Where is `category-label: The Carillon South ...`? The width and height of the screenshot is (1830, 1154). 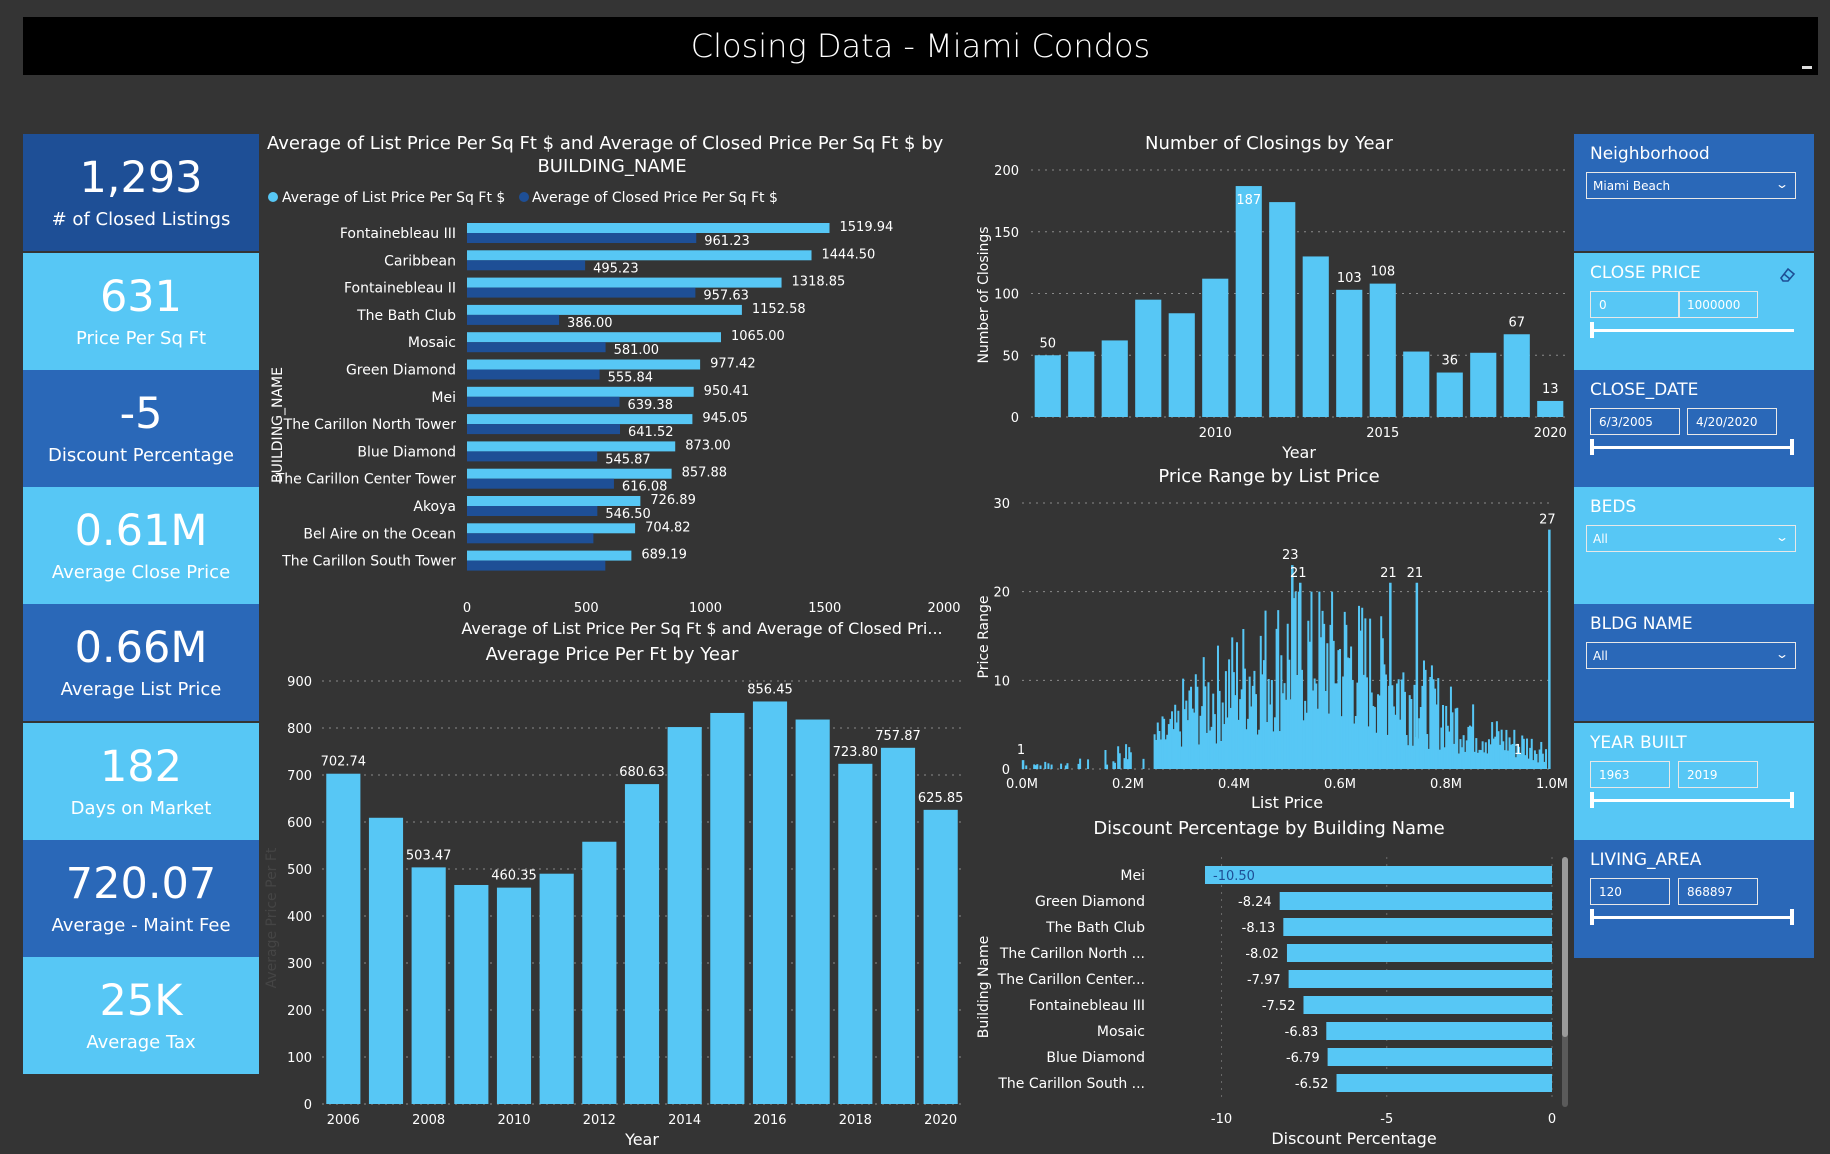
category-label: The Carillon South ... is located at coordinates (1071, 1084).